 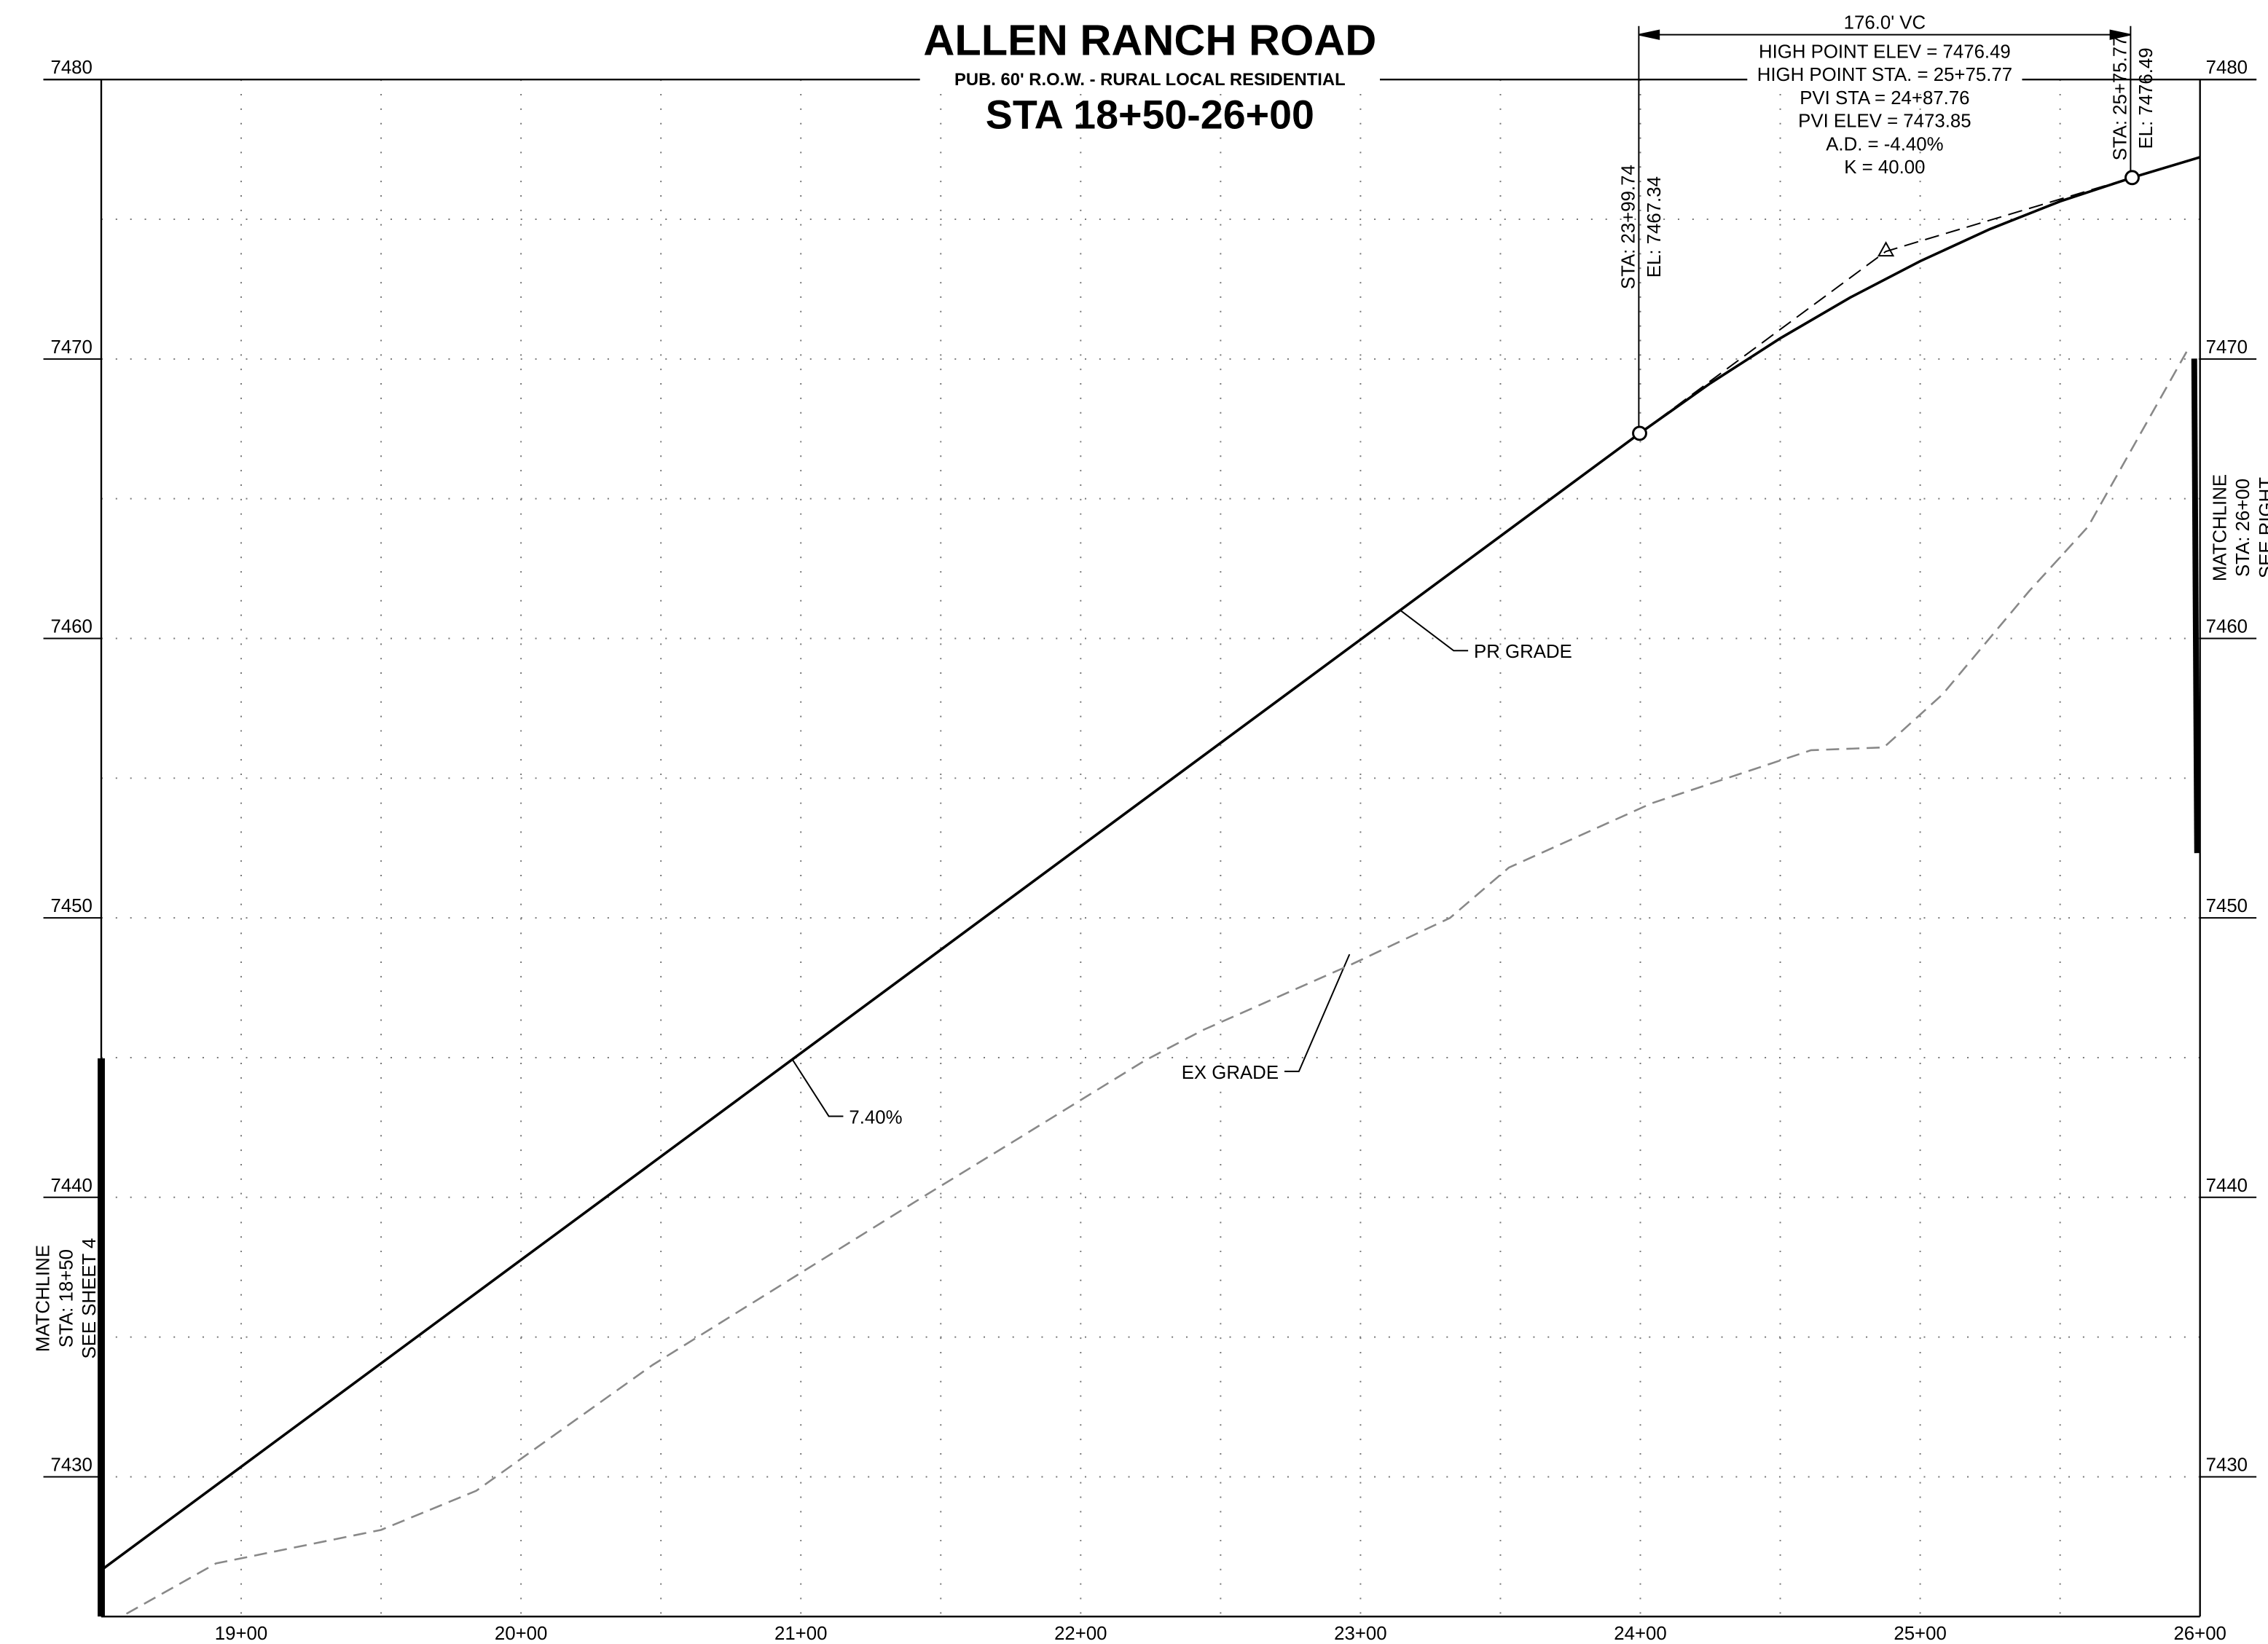 What do you see at coordinates (1885, 52) in the screenshot?
I see `vc-info-line: HIGH POINT ELEV = 7476.49` at bounding box center [1885, 52].